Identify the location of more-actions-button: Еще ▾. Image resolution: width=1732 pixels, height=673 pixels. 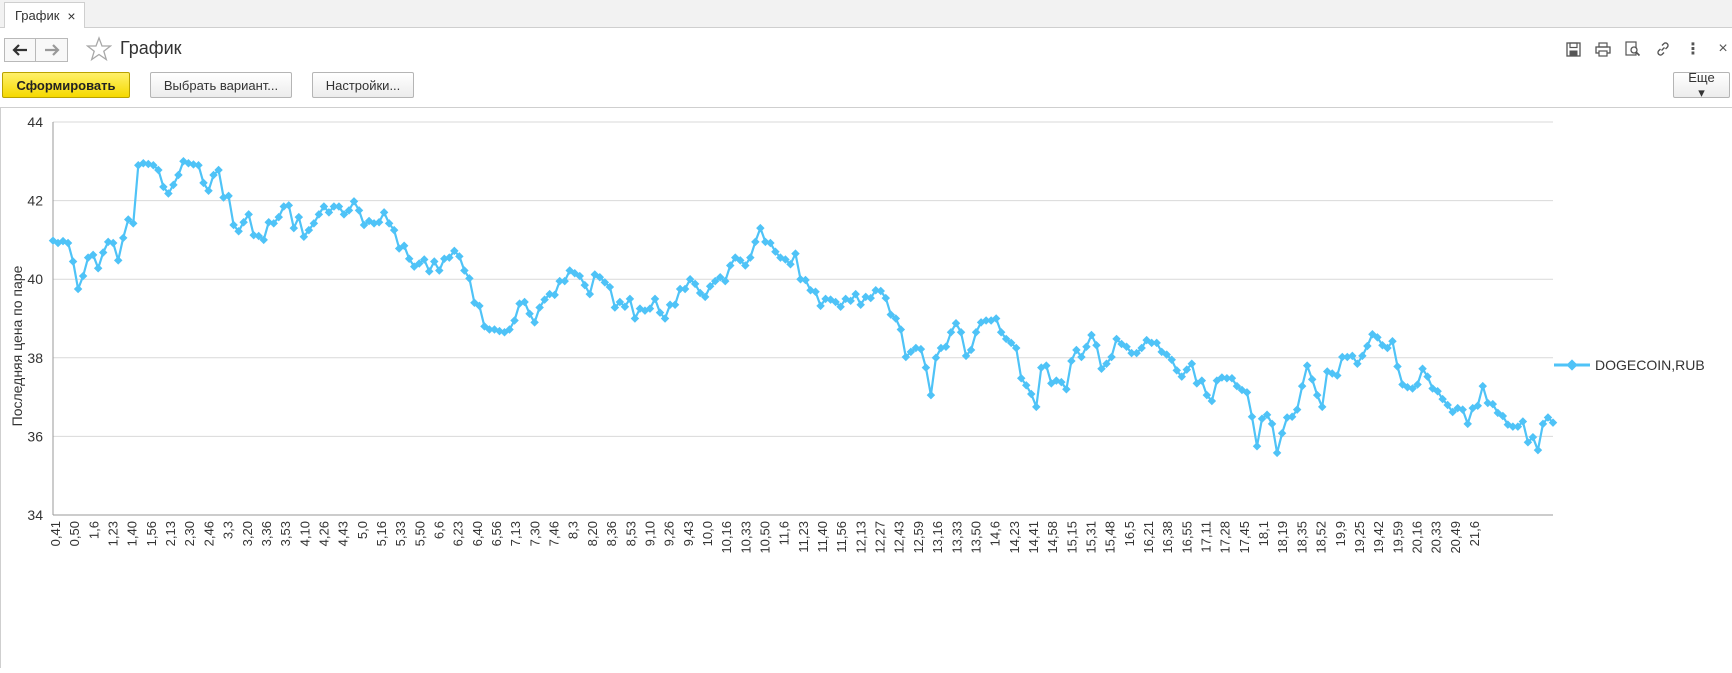
(1701, 85).